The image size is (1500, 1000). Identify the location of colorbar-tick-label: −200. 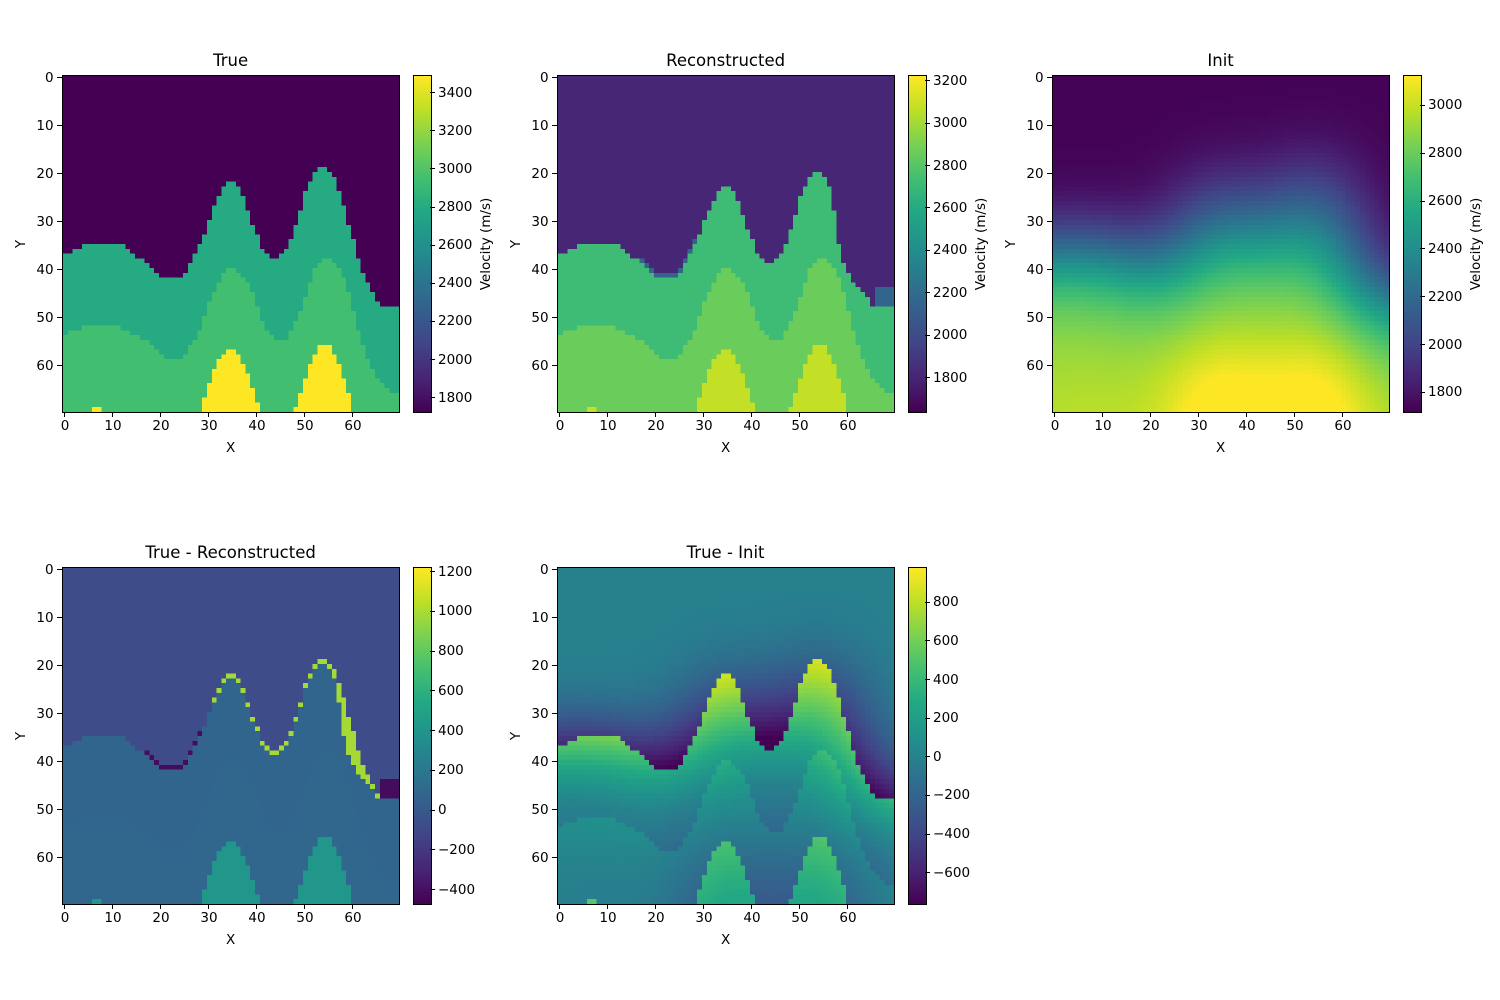
(456, 849).